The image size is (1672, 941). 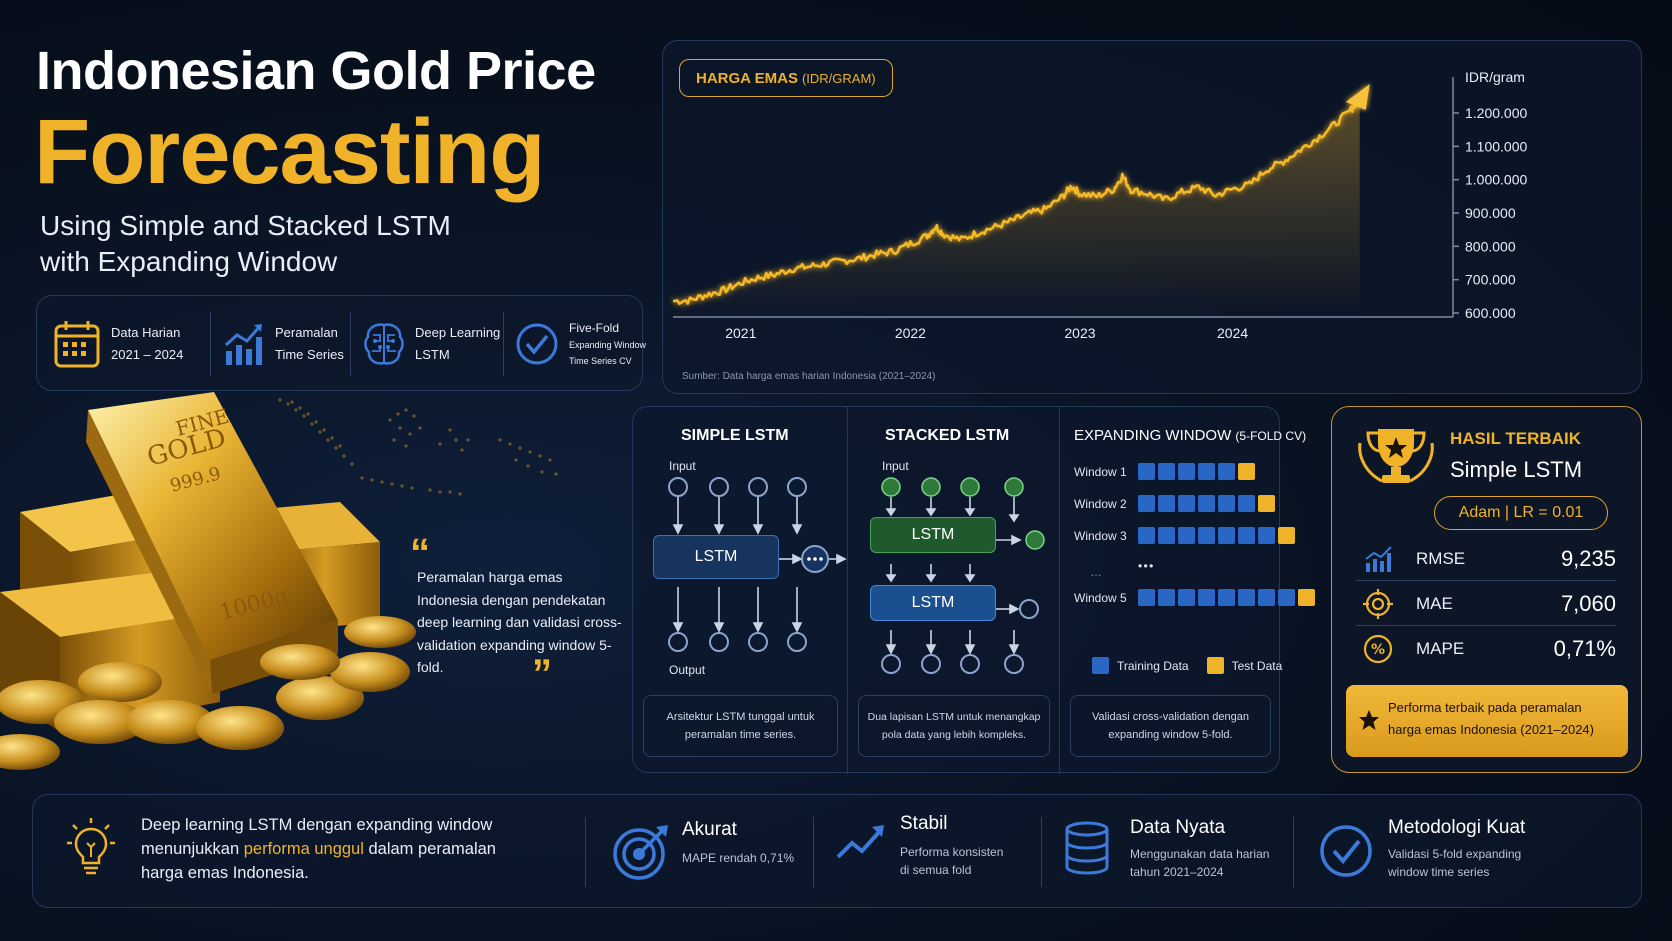 What do you see at coordinates (210, 344) in the screenshot?
I see `divider` at bounding box center [210, 344].